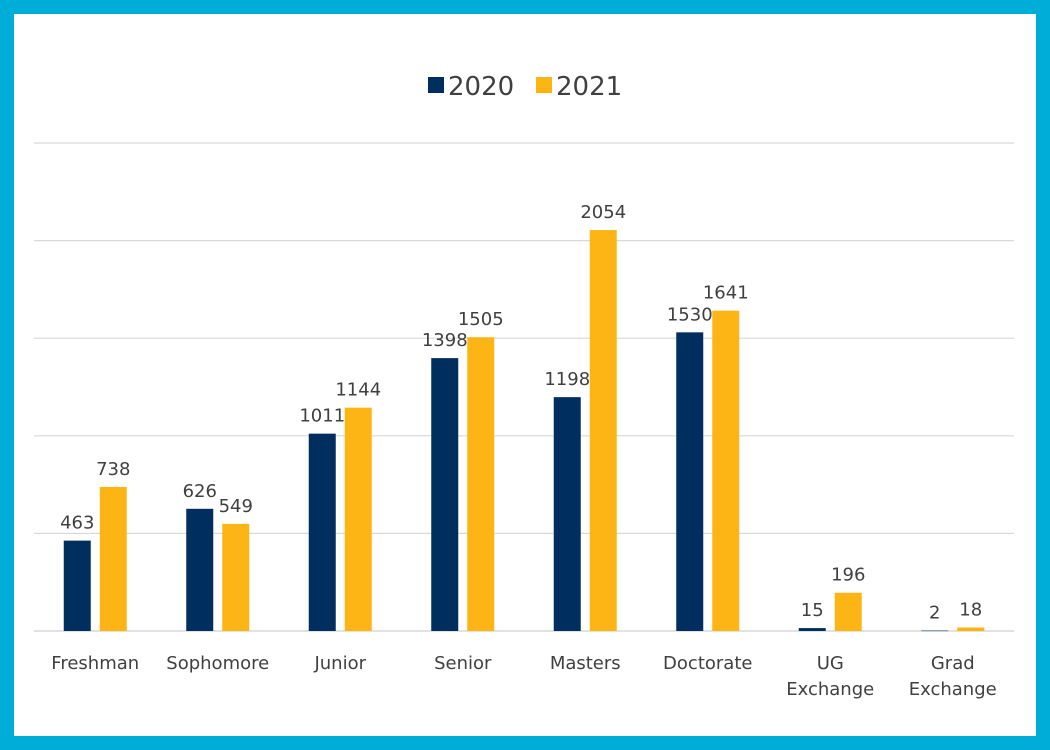  Describe the element at coordinates (970, 609) in the screenshot. I see `data-label-2021-grad-exchange: 18` at that location.